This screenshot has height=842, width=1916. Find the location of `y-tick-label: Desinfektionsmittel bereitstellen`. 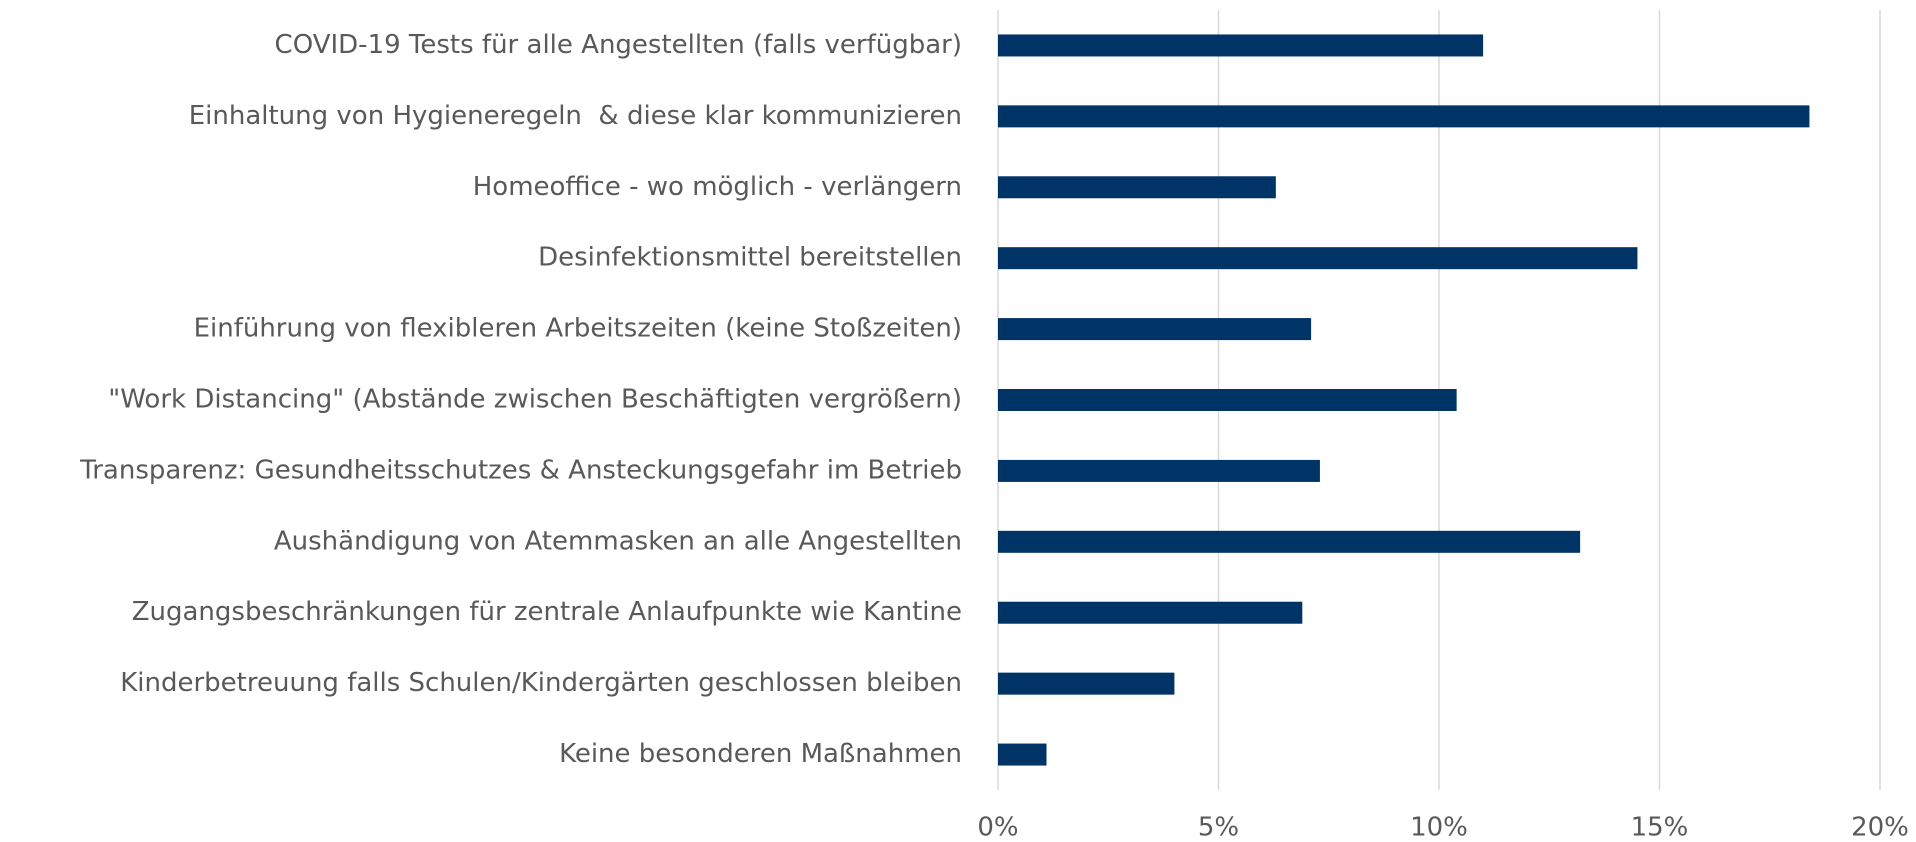

y-tick-label: Desinfektionsmittel bereitstellen is located at coordinates (750, 258).